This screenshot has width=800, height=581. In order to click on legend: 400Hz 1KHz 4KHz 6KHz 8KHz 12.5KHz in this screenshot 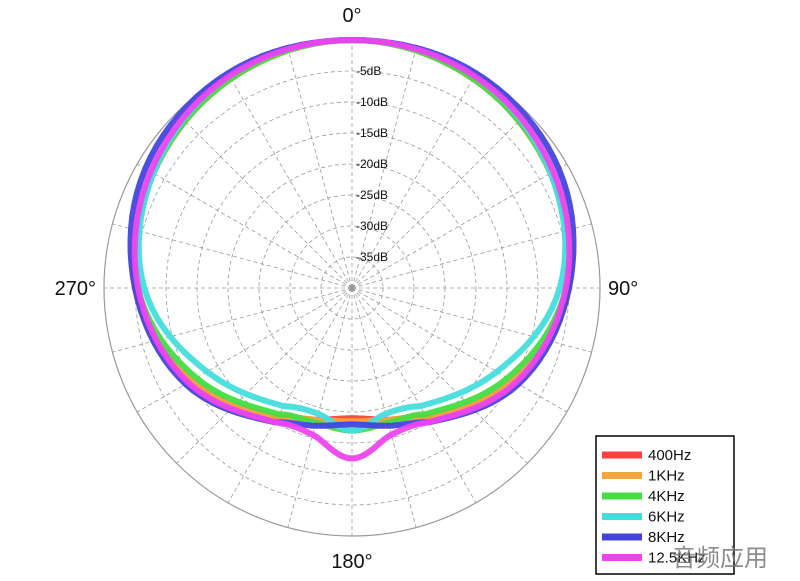, I will do `click(665, 505)`.